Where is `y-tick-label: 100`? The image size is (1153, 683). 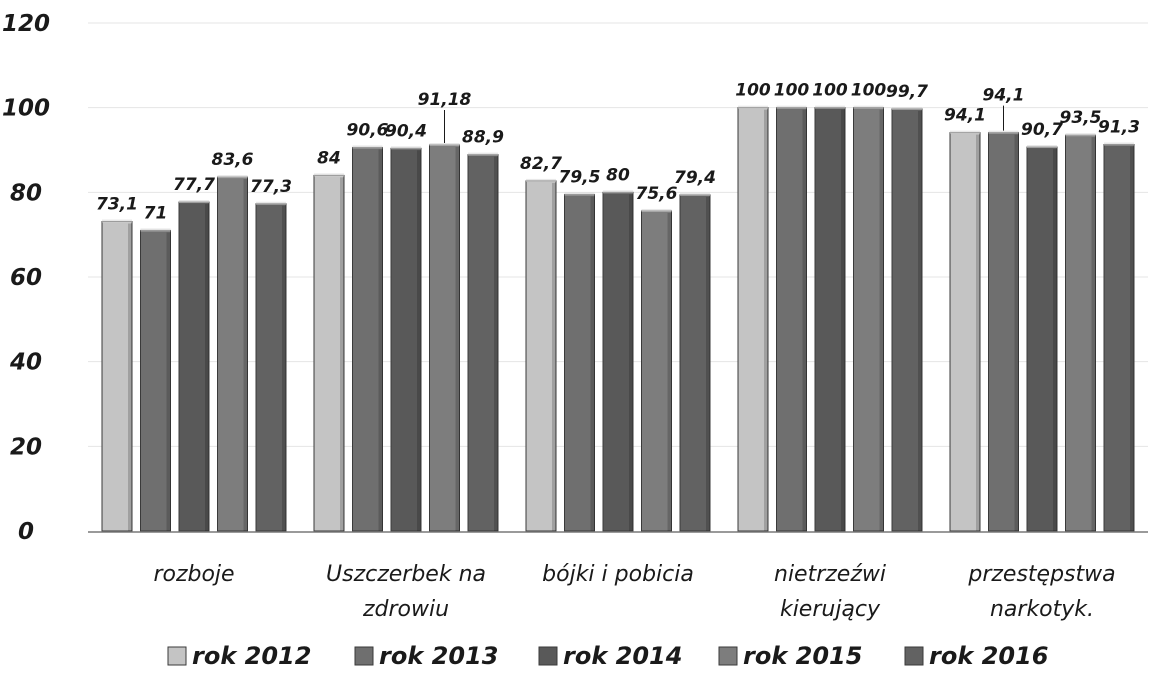
y-tick-label: 100 is located at coordinates (26, 109).